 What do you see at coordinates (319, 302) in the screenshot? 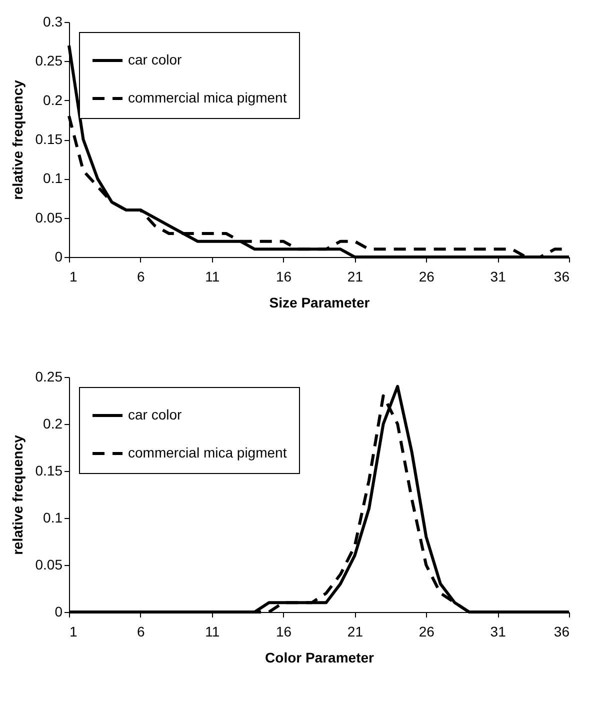
I see `x-axis-title: Size Parameter` at bounding box center [319, 302].